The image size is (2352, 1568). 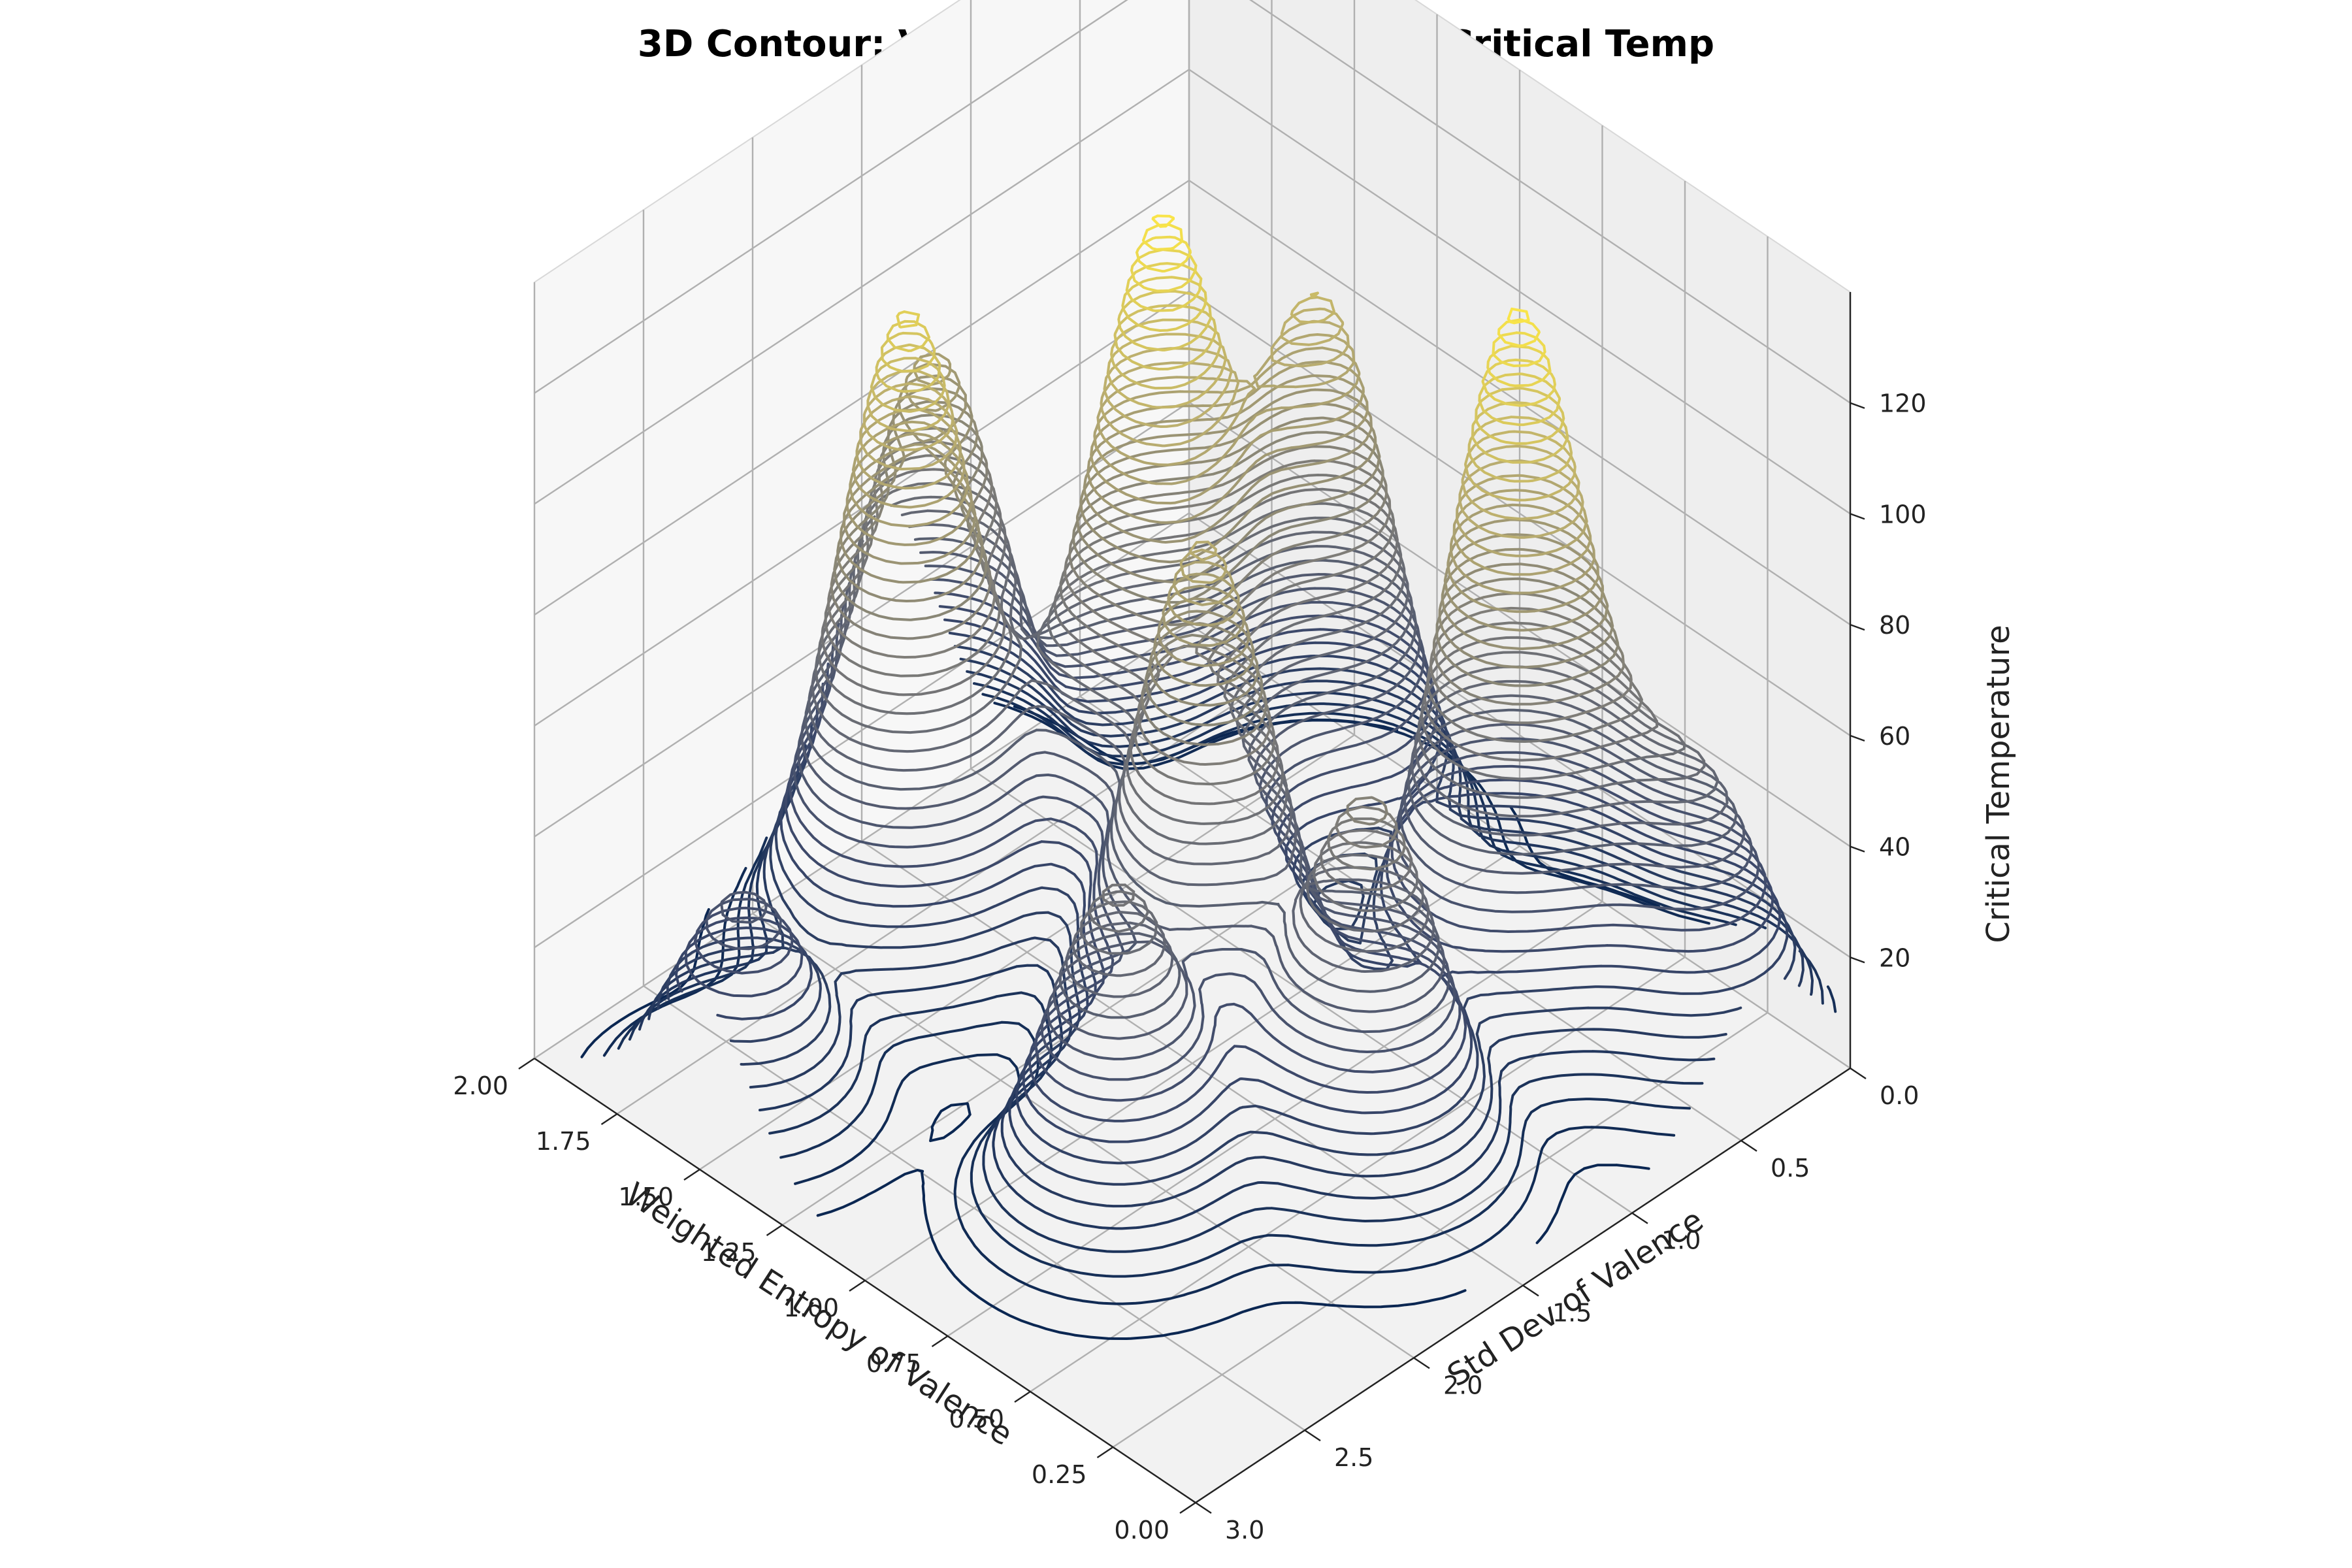 I want to click on y-tick-label: 1.0, so click(x=1681, y=1240).